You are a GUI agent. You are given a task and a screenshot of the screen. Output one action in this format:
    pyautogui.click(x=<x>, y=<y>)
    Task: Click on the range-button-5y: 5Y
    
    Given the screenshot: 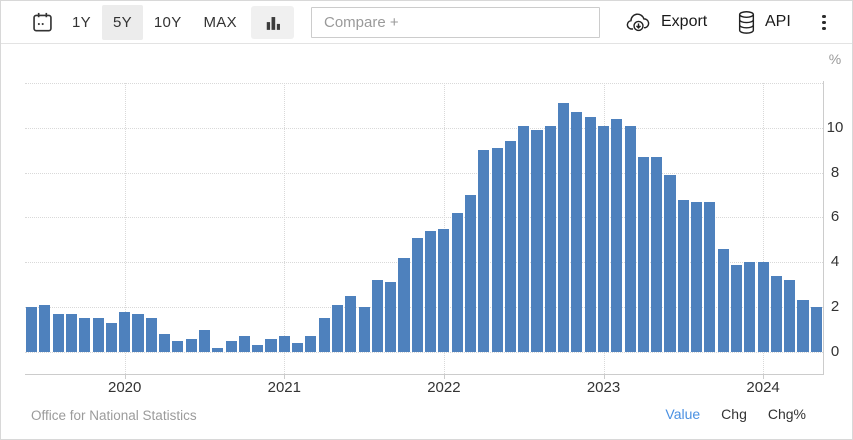 What is the action you would take?
    pyautogui.click(x=122, y=22)
    